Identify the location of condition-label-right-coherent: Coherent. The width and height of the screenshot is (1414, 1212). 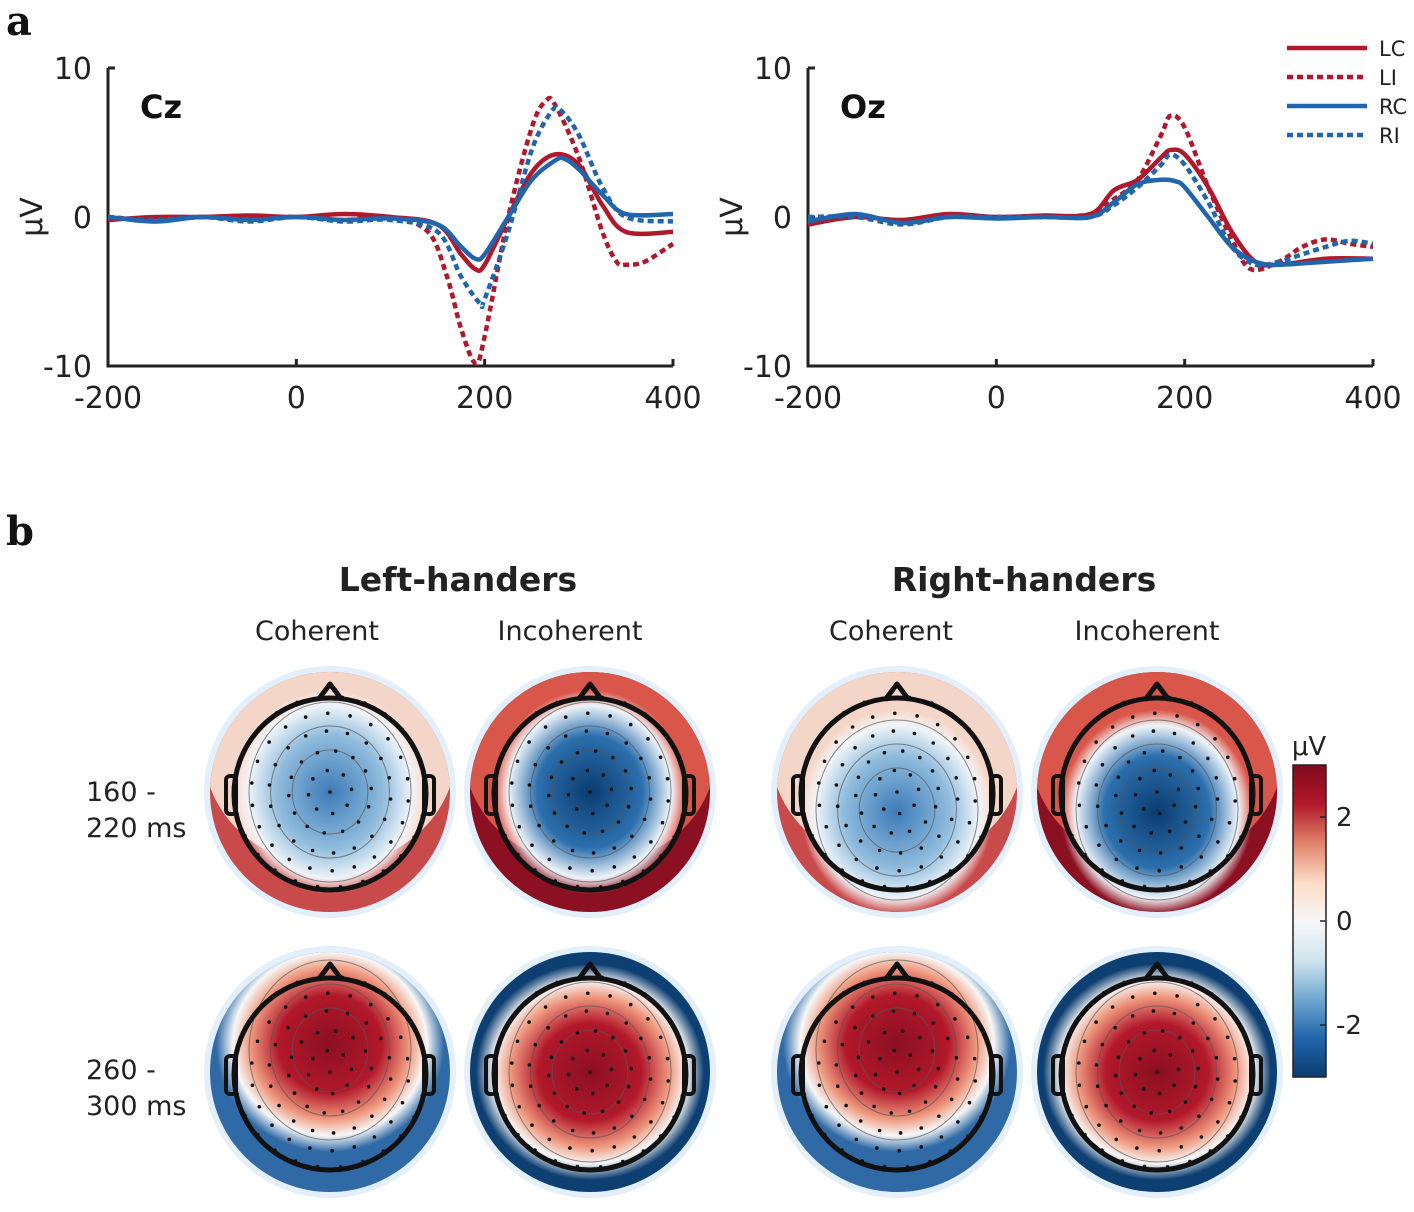
(891, 631).